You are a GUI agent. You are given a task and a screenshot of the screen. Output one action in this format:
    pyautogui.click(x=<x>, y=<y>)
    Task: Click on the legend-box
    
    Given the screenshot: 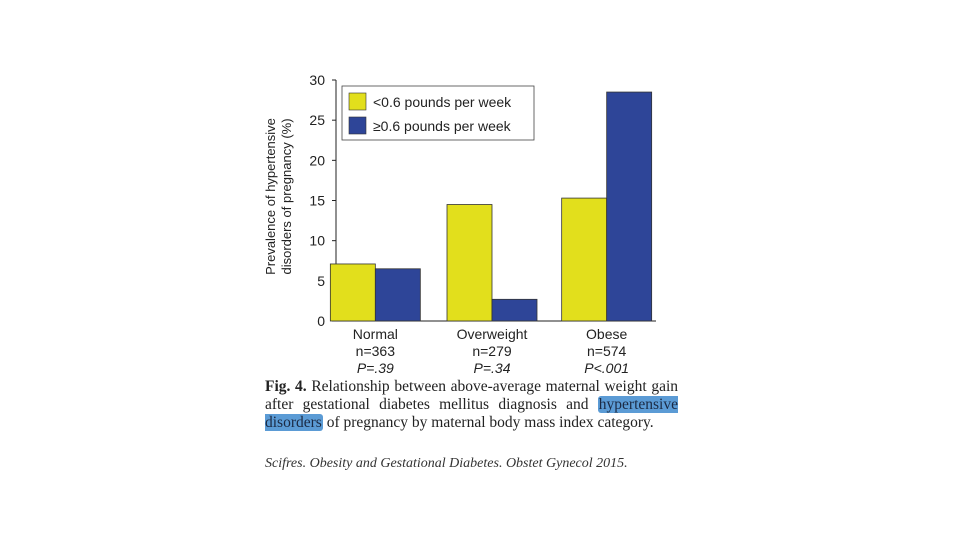 What is the action you would take?
    pyautogui.click(x=438, y=113)
    